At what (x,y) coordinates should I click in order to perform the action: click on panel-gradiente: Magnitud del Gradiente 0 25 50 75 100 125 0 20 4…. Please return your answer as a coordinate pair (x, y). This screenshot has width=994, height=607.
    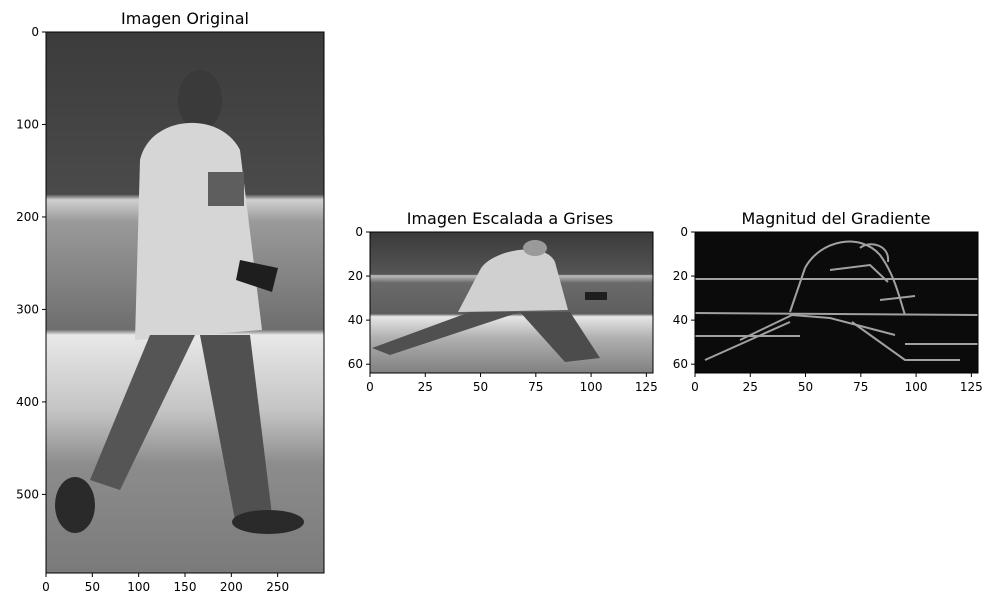
    Looking at the image, I should click on (828, 301).